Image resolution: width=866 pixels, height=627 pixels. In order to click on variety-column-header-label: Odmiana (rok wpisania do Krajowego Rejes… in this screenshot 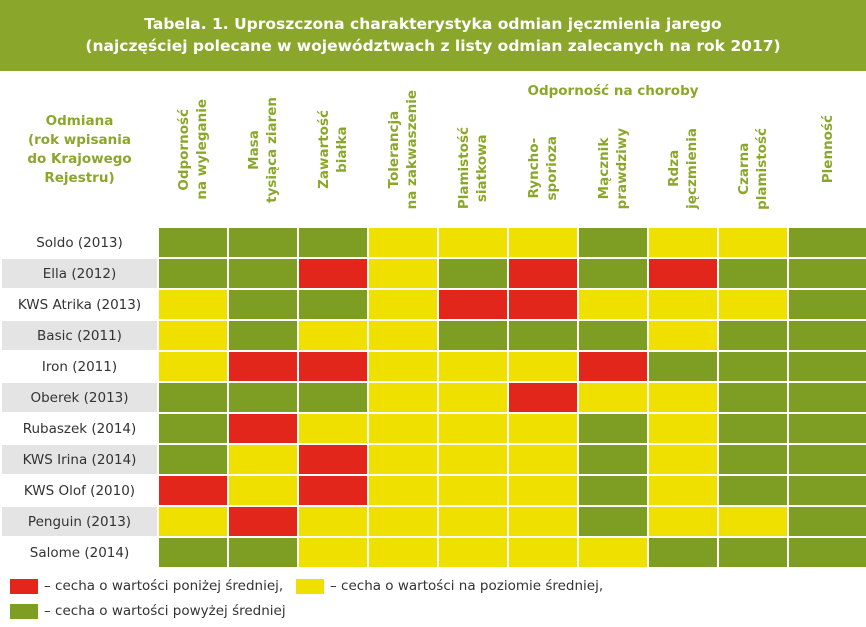, I will do `click(79, 149)`.